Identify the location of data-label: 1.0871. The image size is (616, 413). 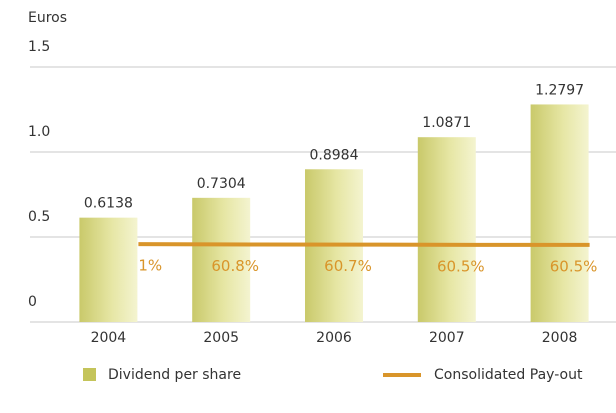
(446, 123).